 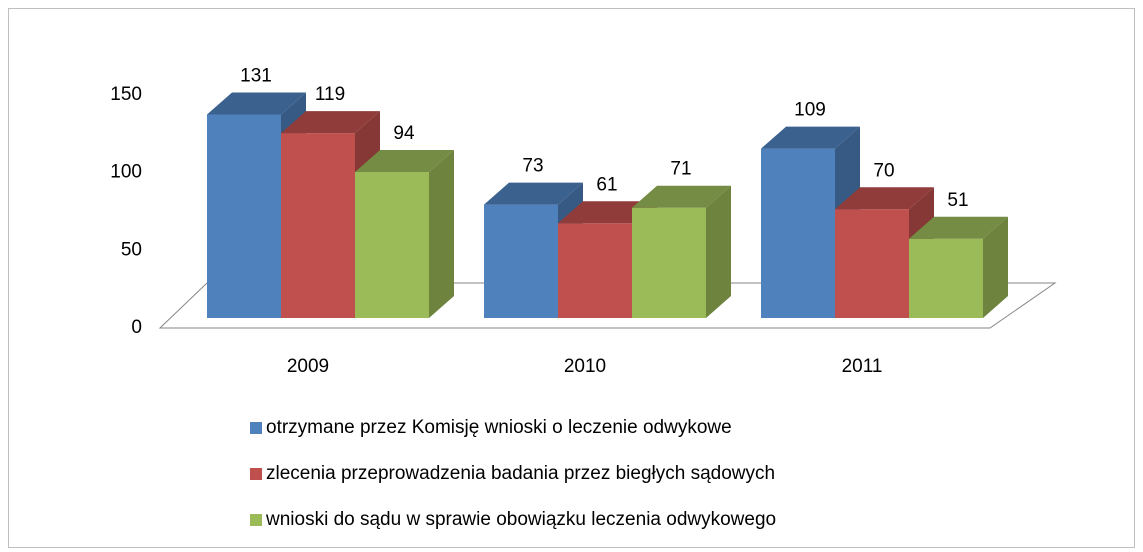 What do you see at coordinates (680, 169) in the screenshot?
I see `data-label: 71` at bounding box center [680, 169].